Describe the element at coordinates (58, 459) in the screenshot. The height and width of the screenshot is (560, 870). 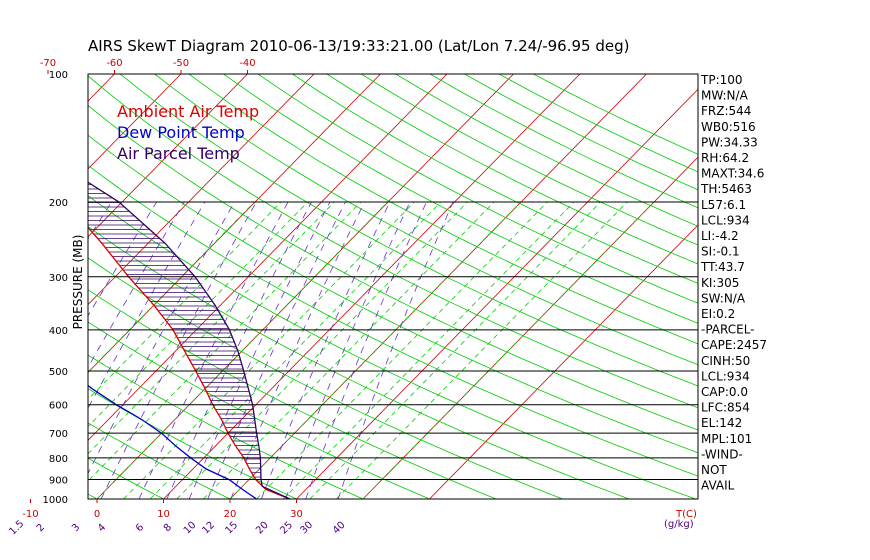
I see `pressure-tick-label: 800` at that location.